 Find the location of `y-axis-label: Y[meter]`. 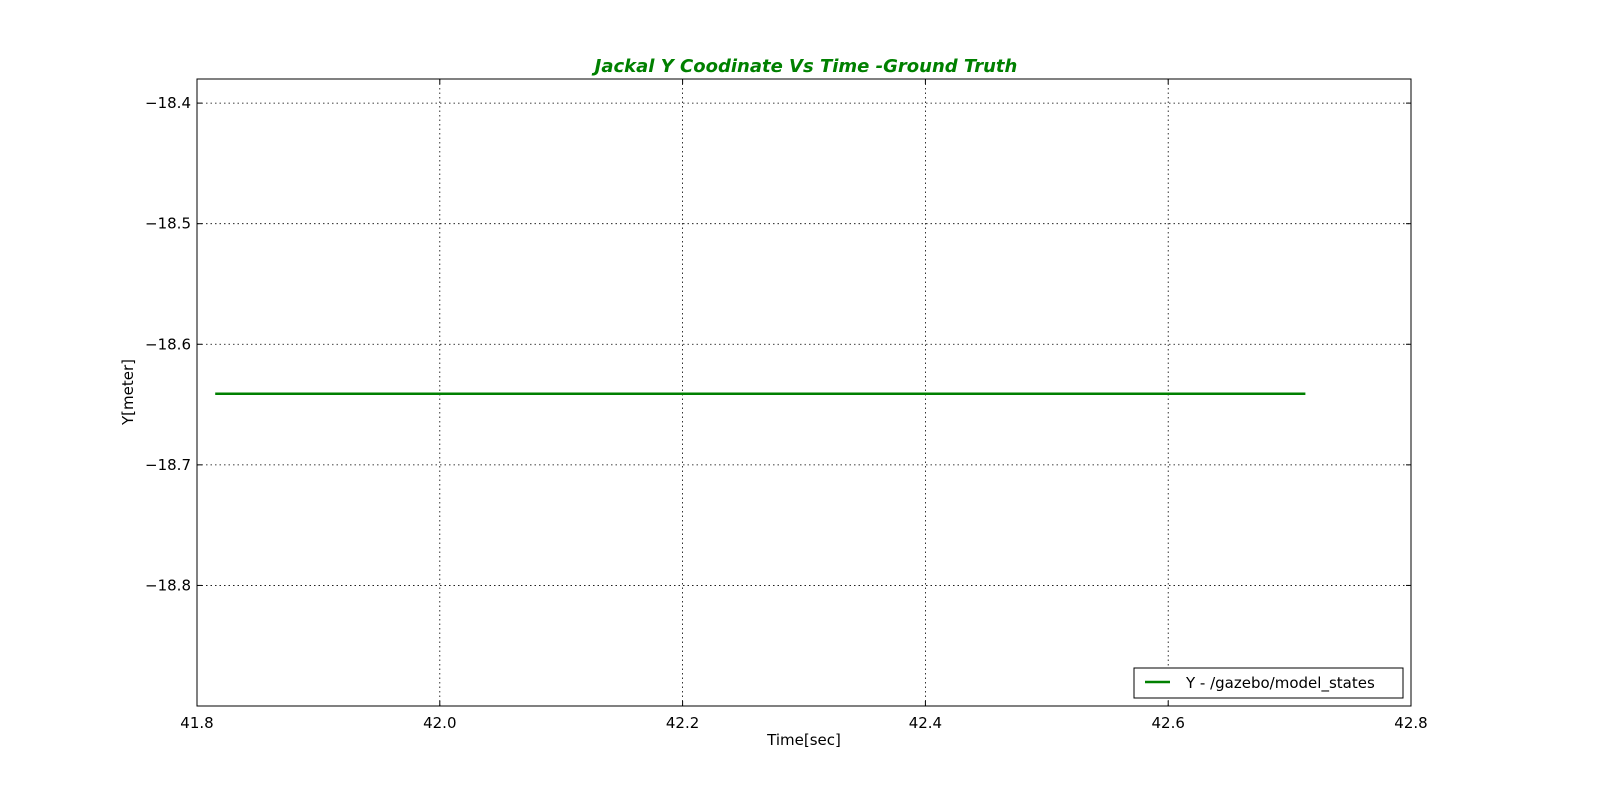

y-axis-label: Y[meter] is located at coordinates (128, 392).